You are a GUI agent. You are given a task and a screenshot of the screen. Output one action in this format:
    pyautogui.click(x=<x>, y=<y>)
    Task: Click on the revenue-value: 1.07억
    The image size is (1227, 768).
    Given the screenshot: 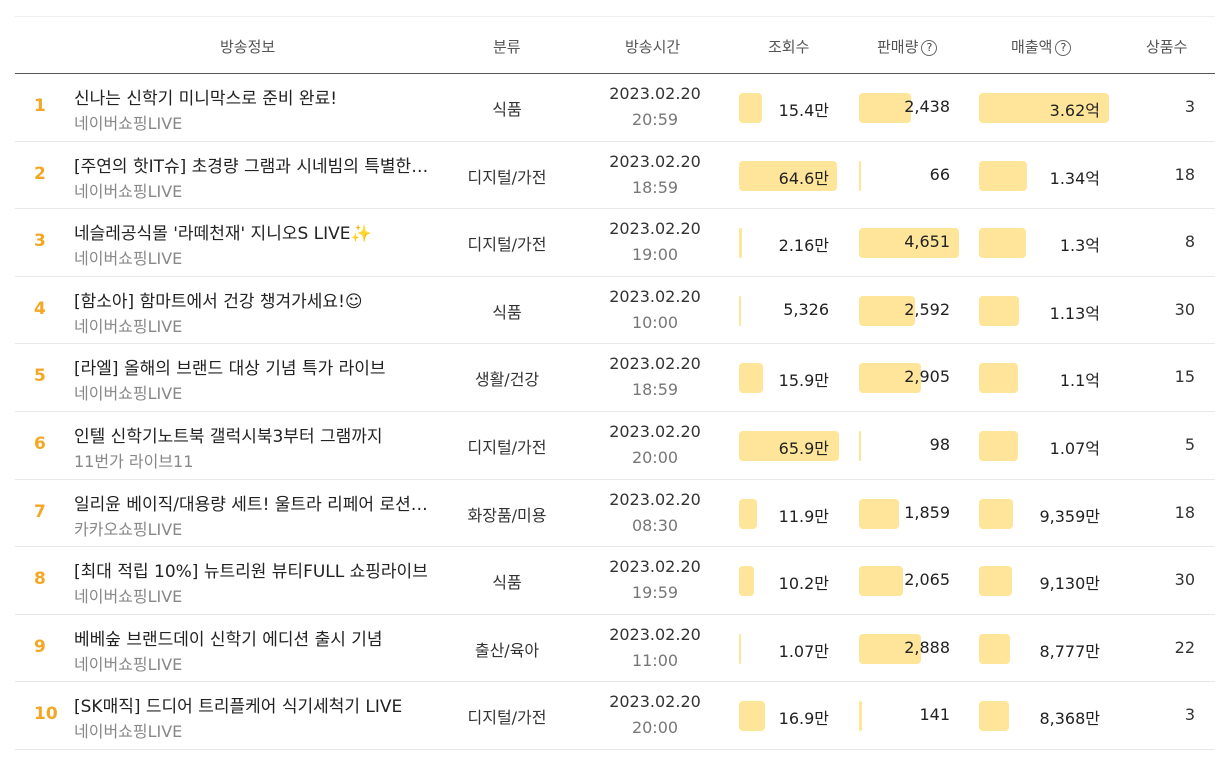 What is the action you would take?
    pyautogui.click(x=1074, y=448)
    